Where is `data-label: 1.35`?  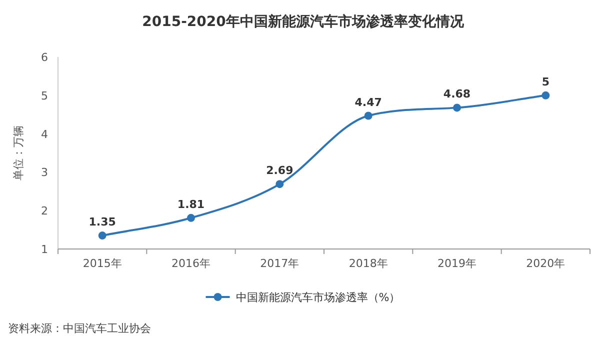
data-label: 1.35 is located at coordinates (102, 222).